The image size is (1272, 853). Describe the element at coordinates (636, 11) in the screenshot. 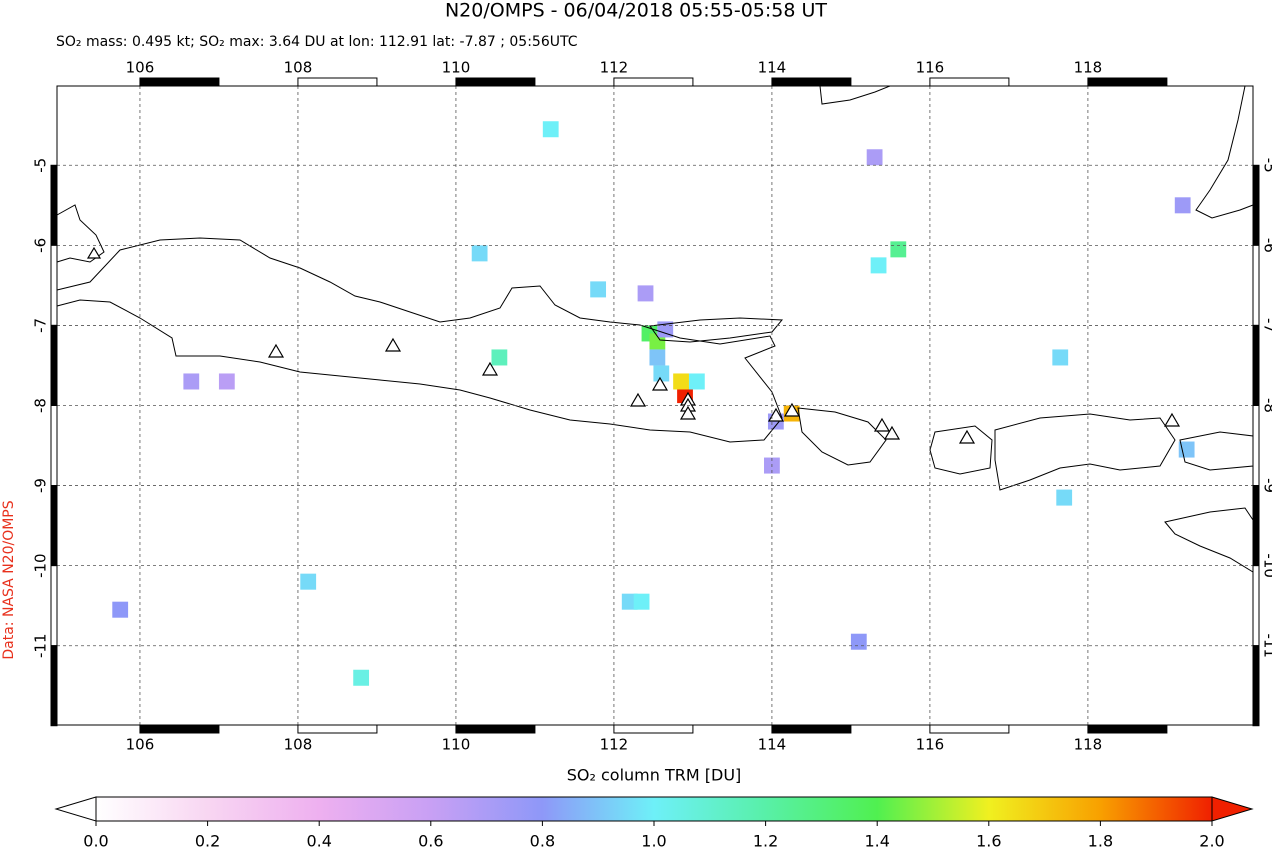

I see `title: N20/OMPS - 06/04/2018 05:55-05:58 UT` at that location.